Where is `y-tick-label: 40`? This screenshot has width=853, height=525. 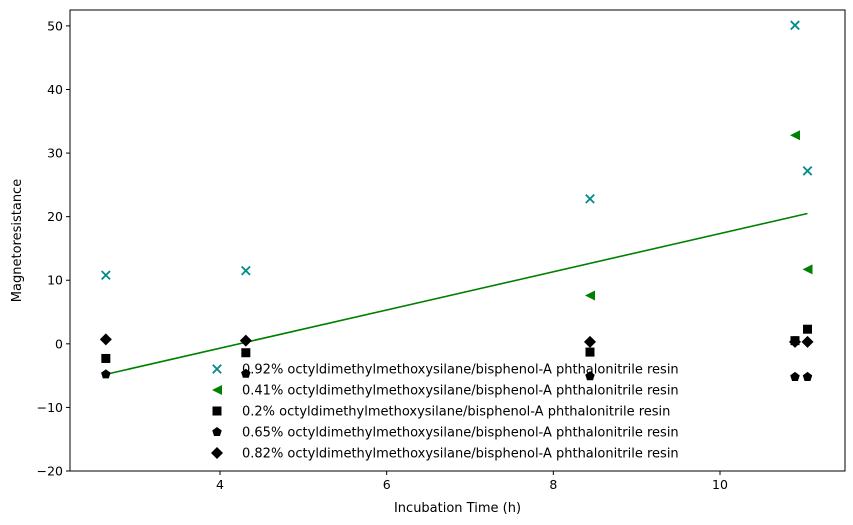 y-tick-label: 40 is located at coordinates (55, 89).